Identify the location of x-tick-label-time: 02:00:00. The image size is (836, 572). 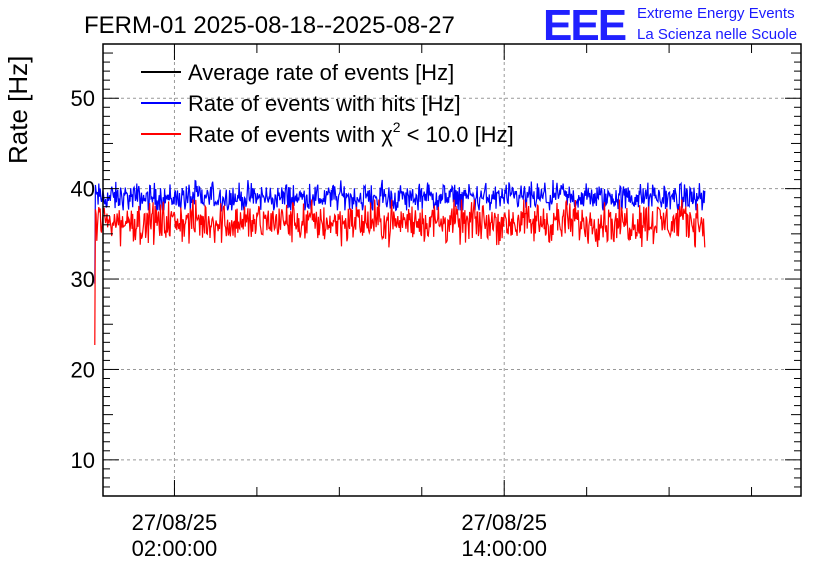
(175, 548).